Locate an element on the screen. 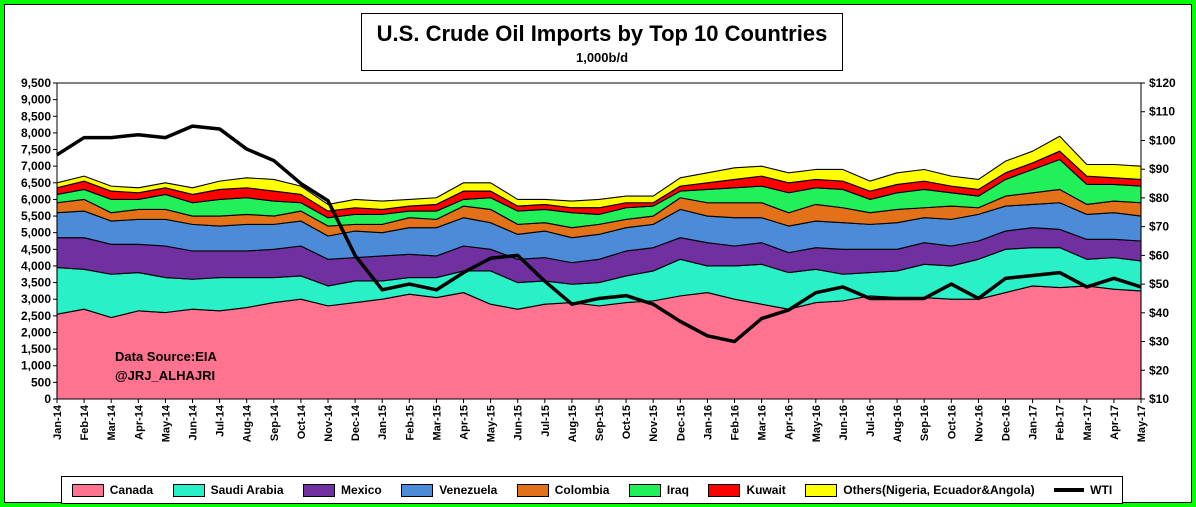  x-tick-label: Nov-16 is located at coordinates (979, 423).